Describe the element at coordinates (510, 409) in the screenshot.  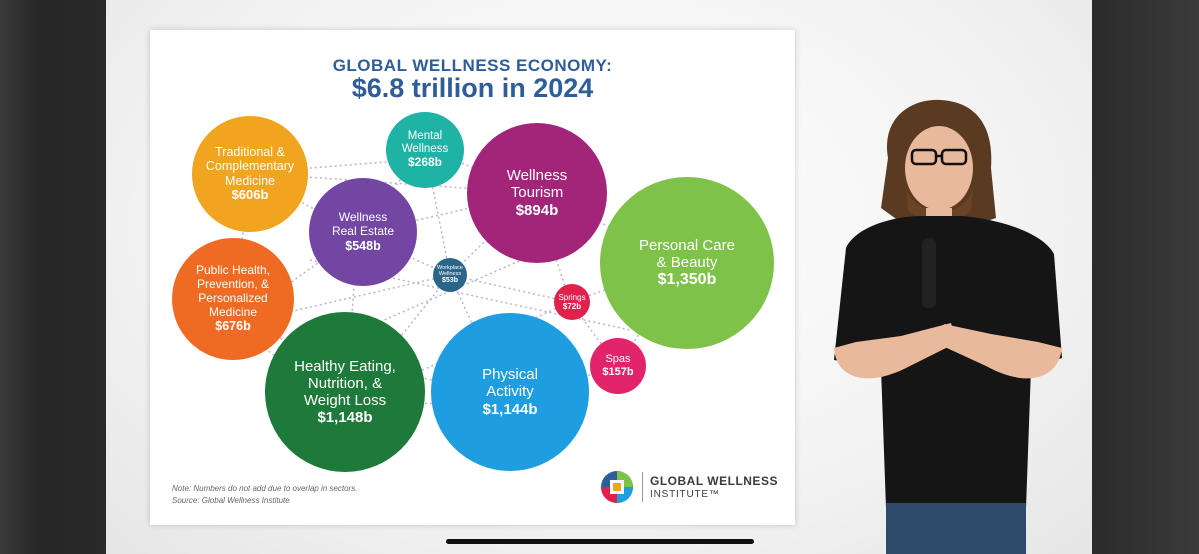
I see `bubble-value: $1,144b` at that location.